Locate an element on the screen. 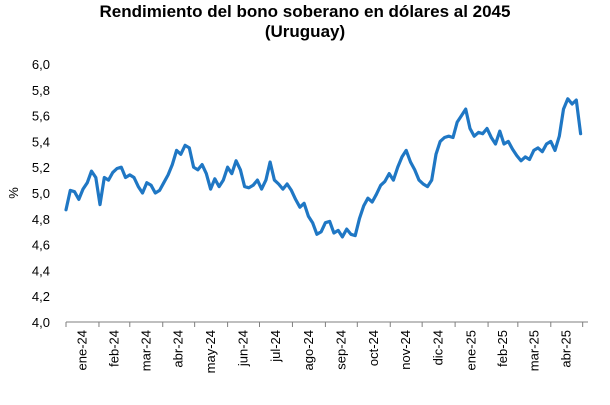 This screenshot has height=405, width=610. y-tick-label: 4,6 is located at coordinates (41, 245).